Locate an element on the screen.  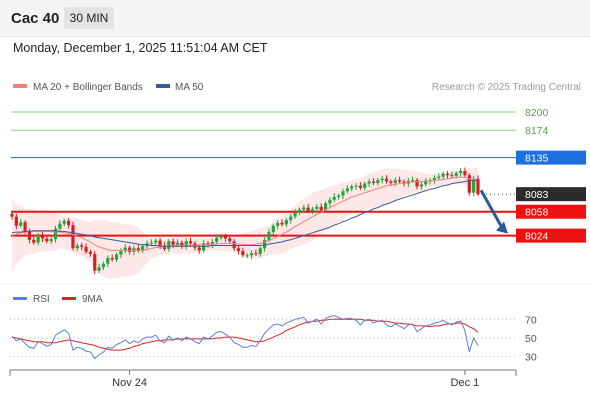
x-tick-label: Dec 1 is located at coordinates (465, 383).